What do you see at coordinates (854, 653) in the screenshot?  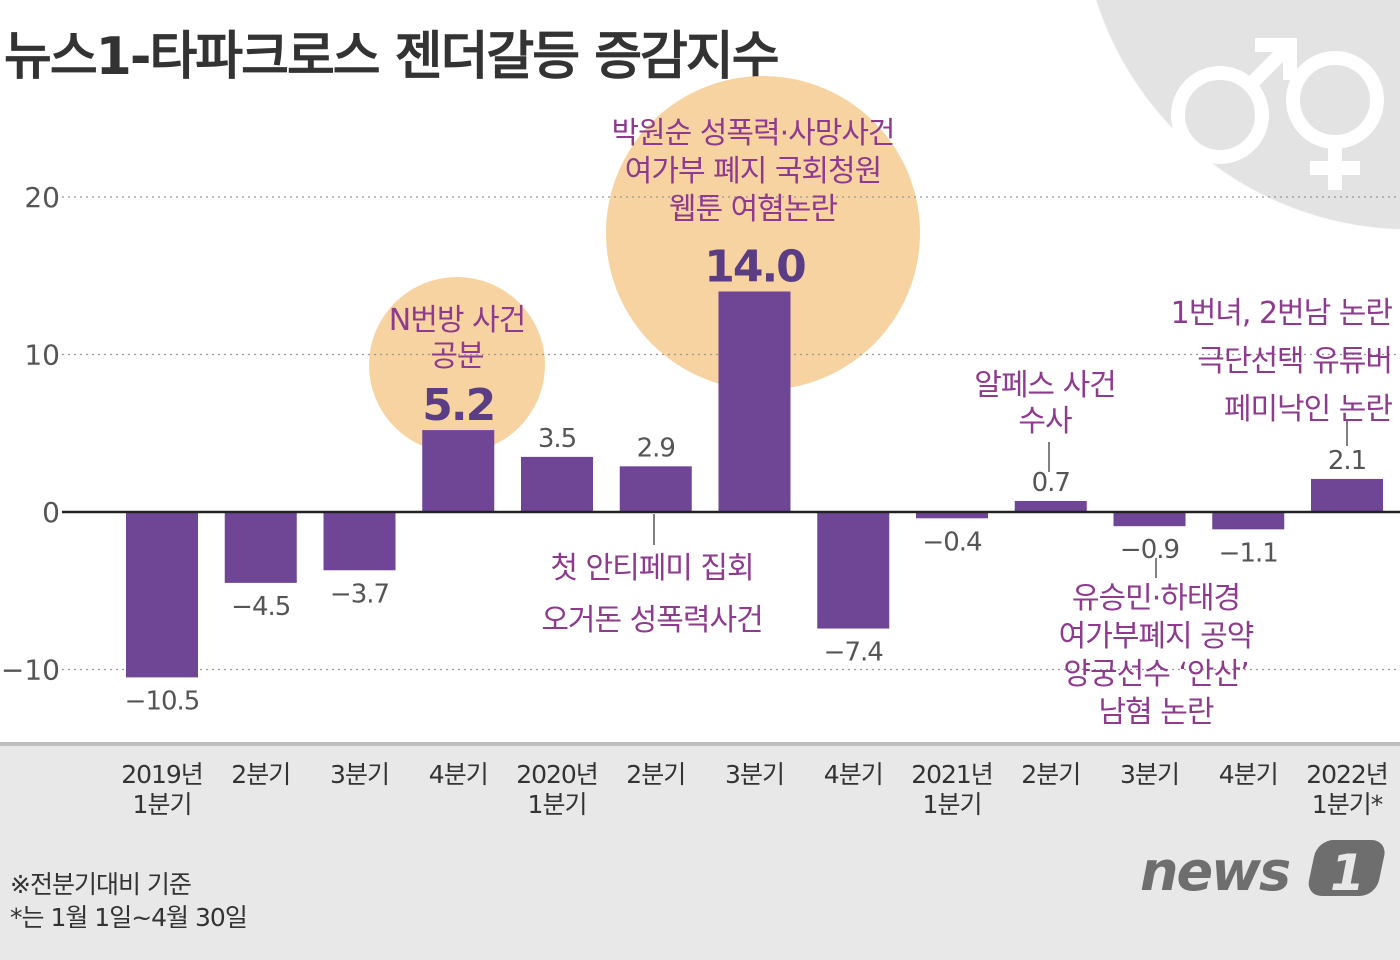 I see `value-label: −7.4` at bounding box center [854, 653].